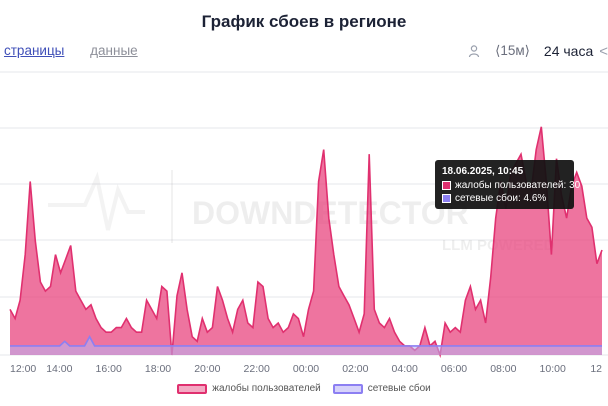 Image resolution: width=608 pixels, height=406 pixels. What do you see at coordinates (503, 369) in the screenshot?
I see `x-tick-label: 08:00` at bounding box center [503, 369].